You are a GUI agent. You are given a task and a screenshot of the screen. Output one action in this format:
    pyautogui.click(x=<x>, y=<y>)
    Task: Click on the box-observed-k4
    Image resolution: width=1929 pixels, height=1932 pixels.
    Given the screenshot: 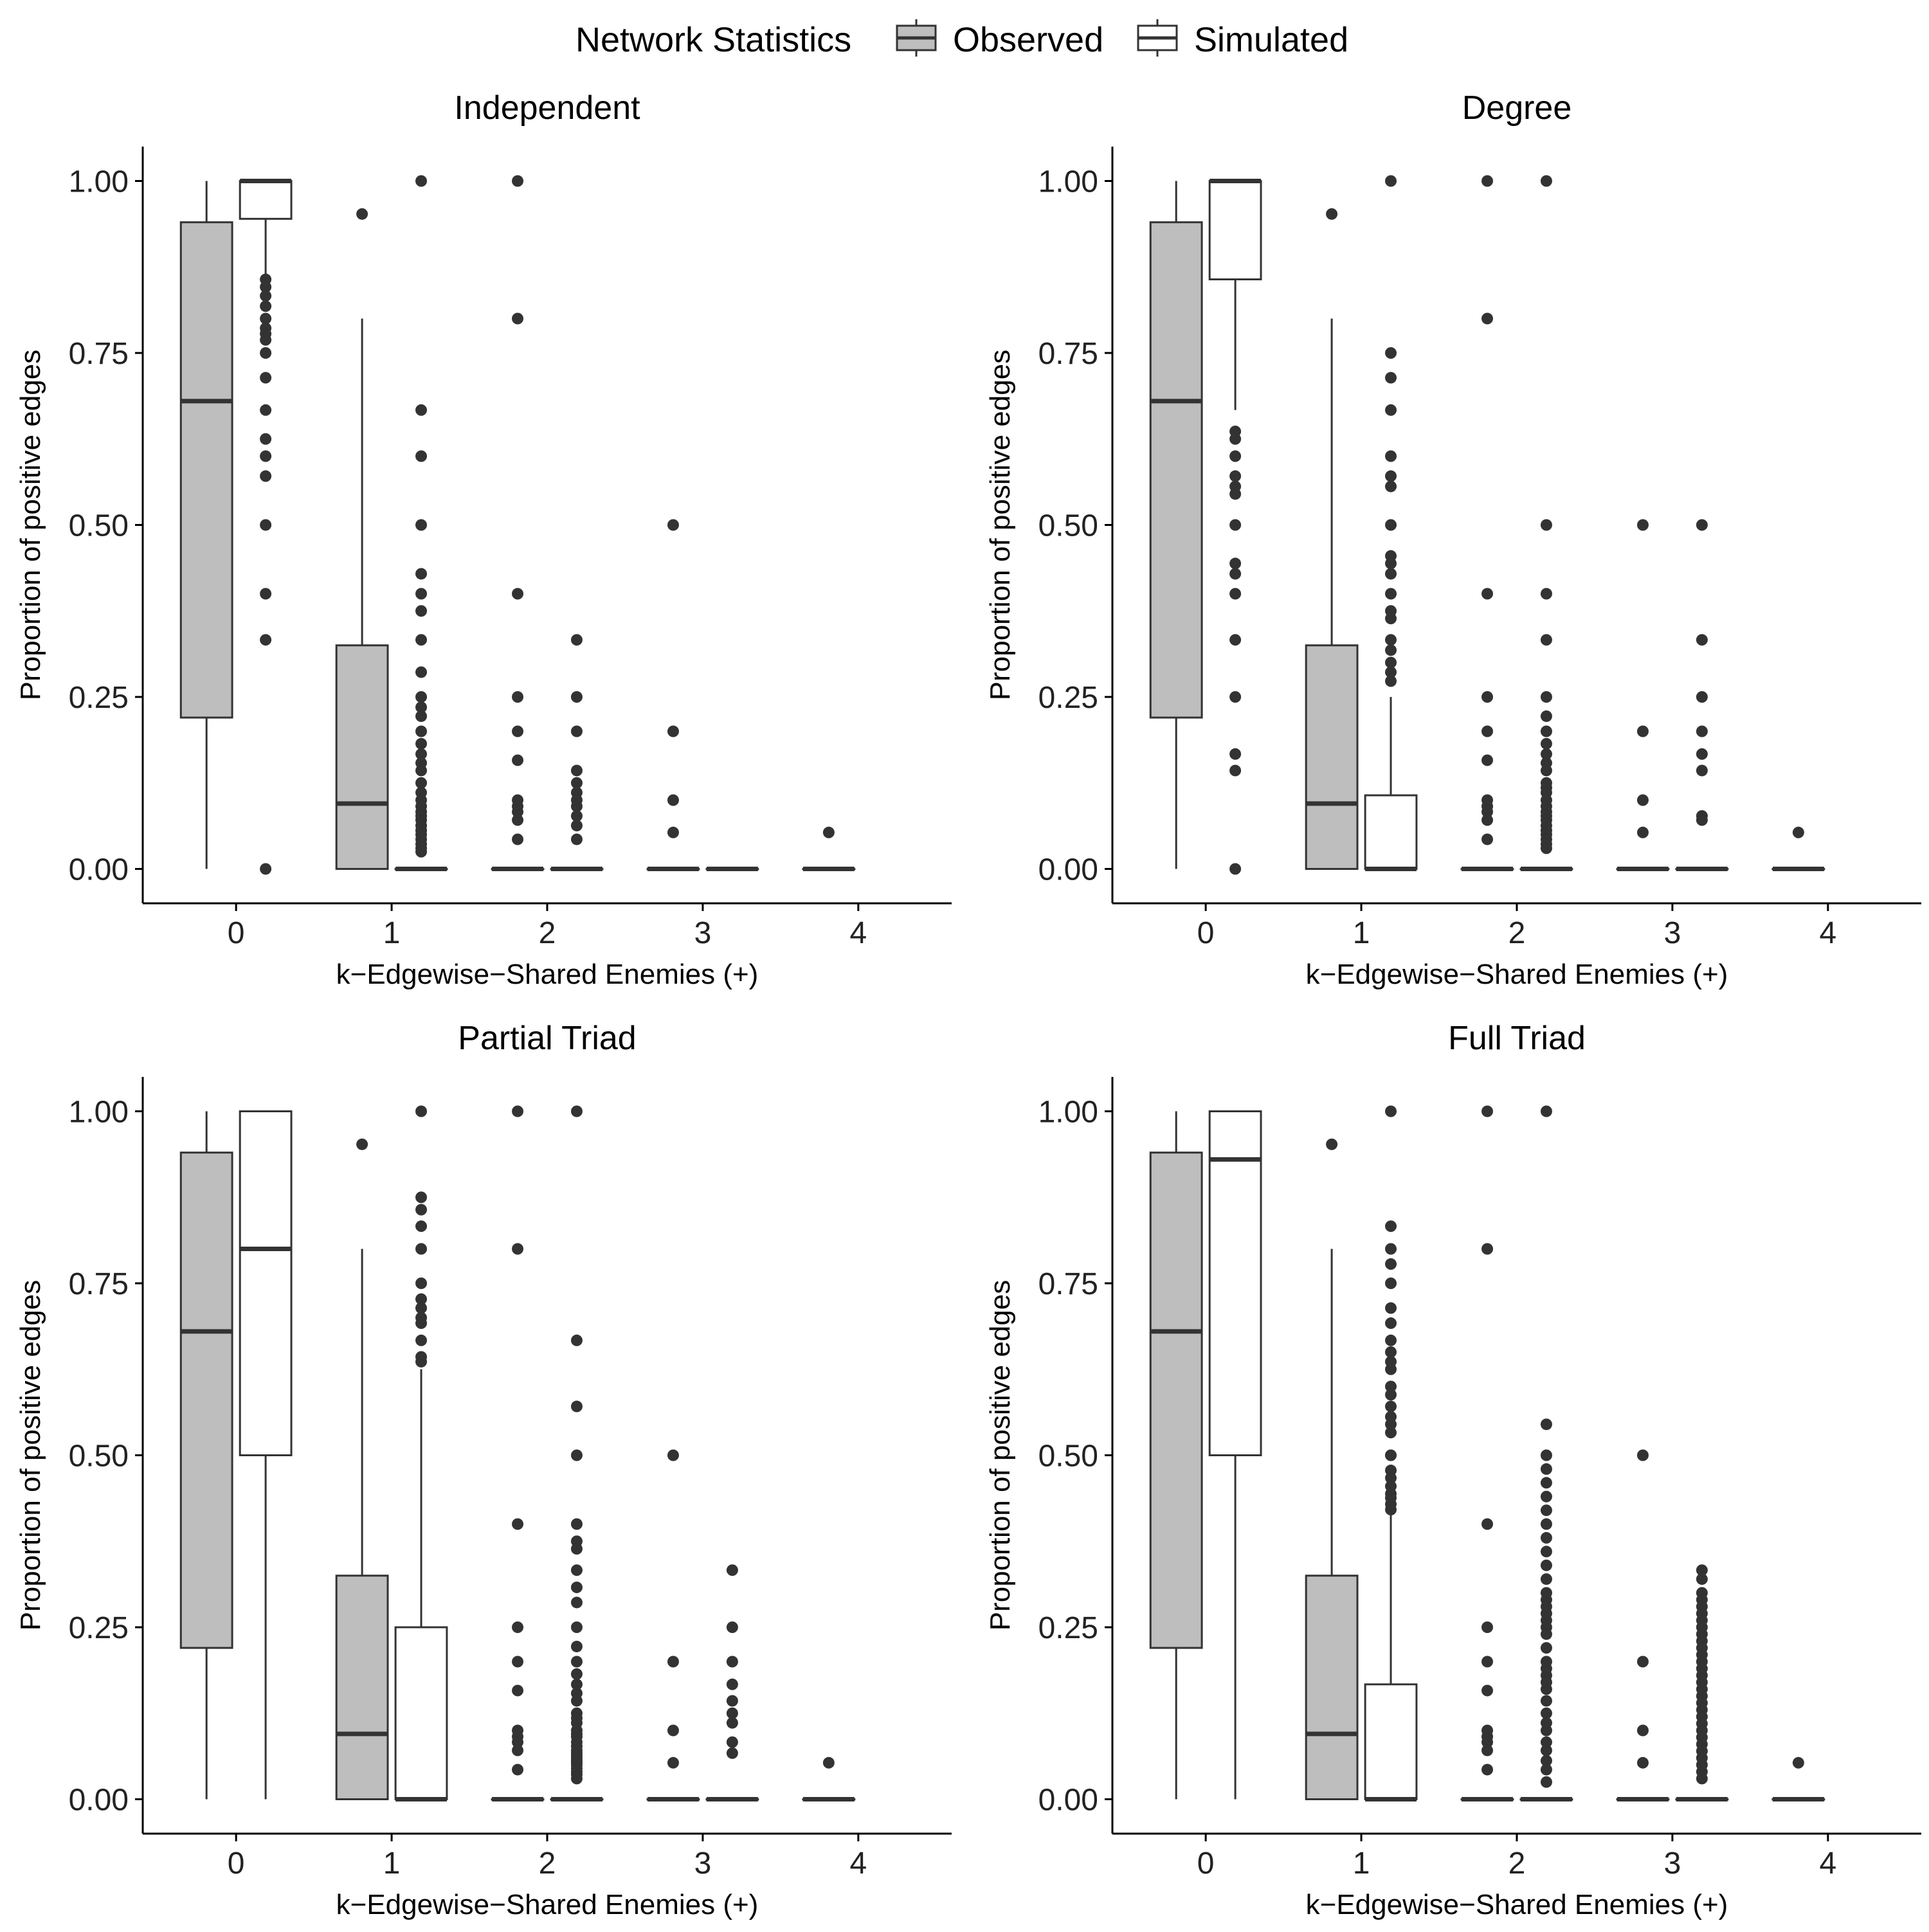 What is the action you would take?
    pyautogui.click(x=1798, y=849)
    